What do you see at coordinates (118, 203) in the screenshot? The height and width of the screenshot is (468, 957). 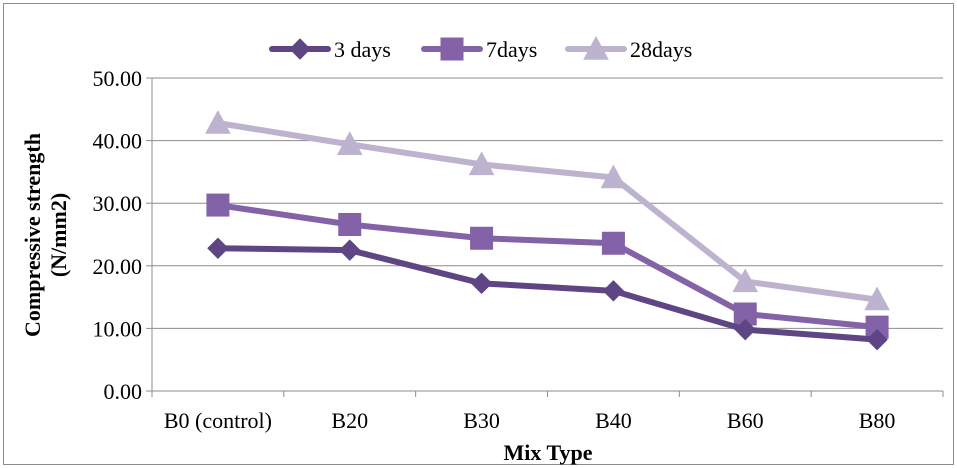 I see `y-tick-label: 30.00` at bounding box center [118, 203].